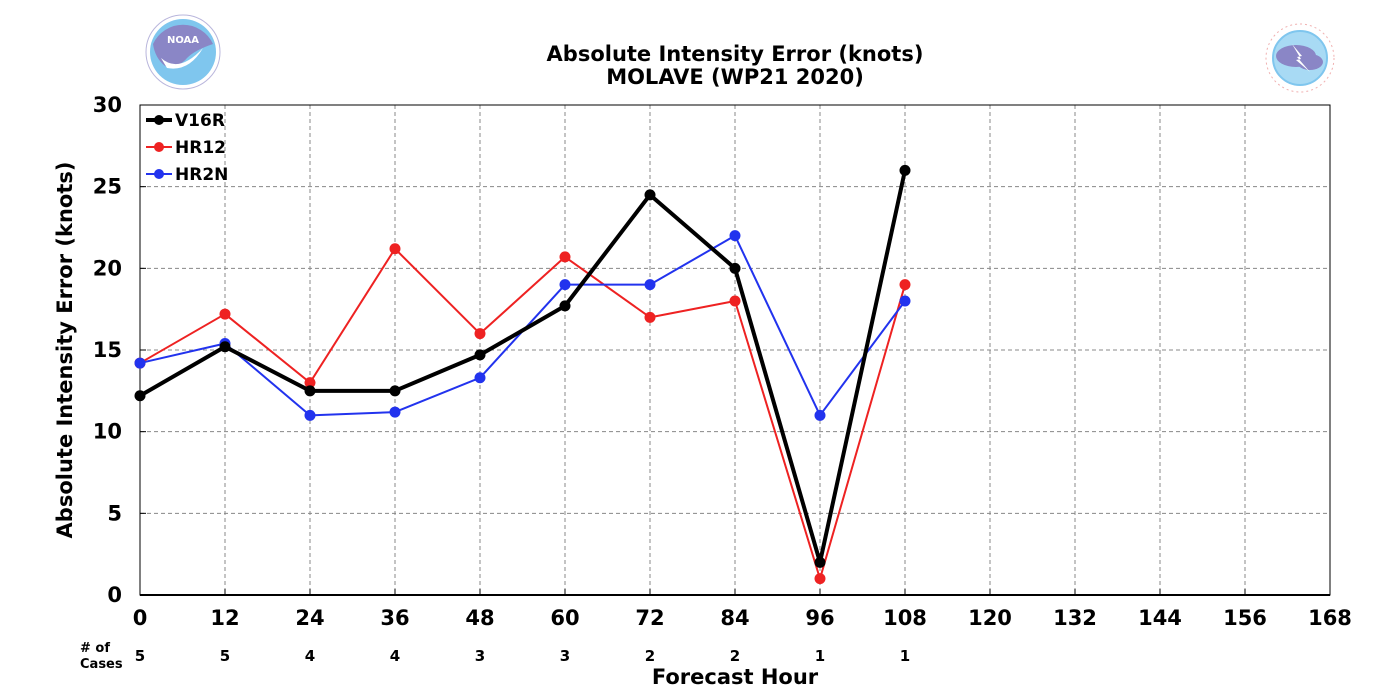  I want to click on chart-subtitle: MOLAVE (WP21 2020), so click(735, 77).